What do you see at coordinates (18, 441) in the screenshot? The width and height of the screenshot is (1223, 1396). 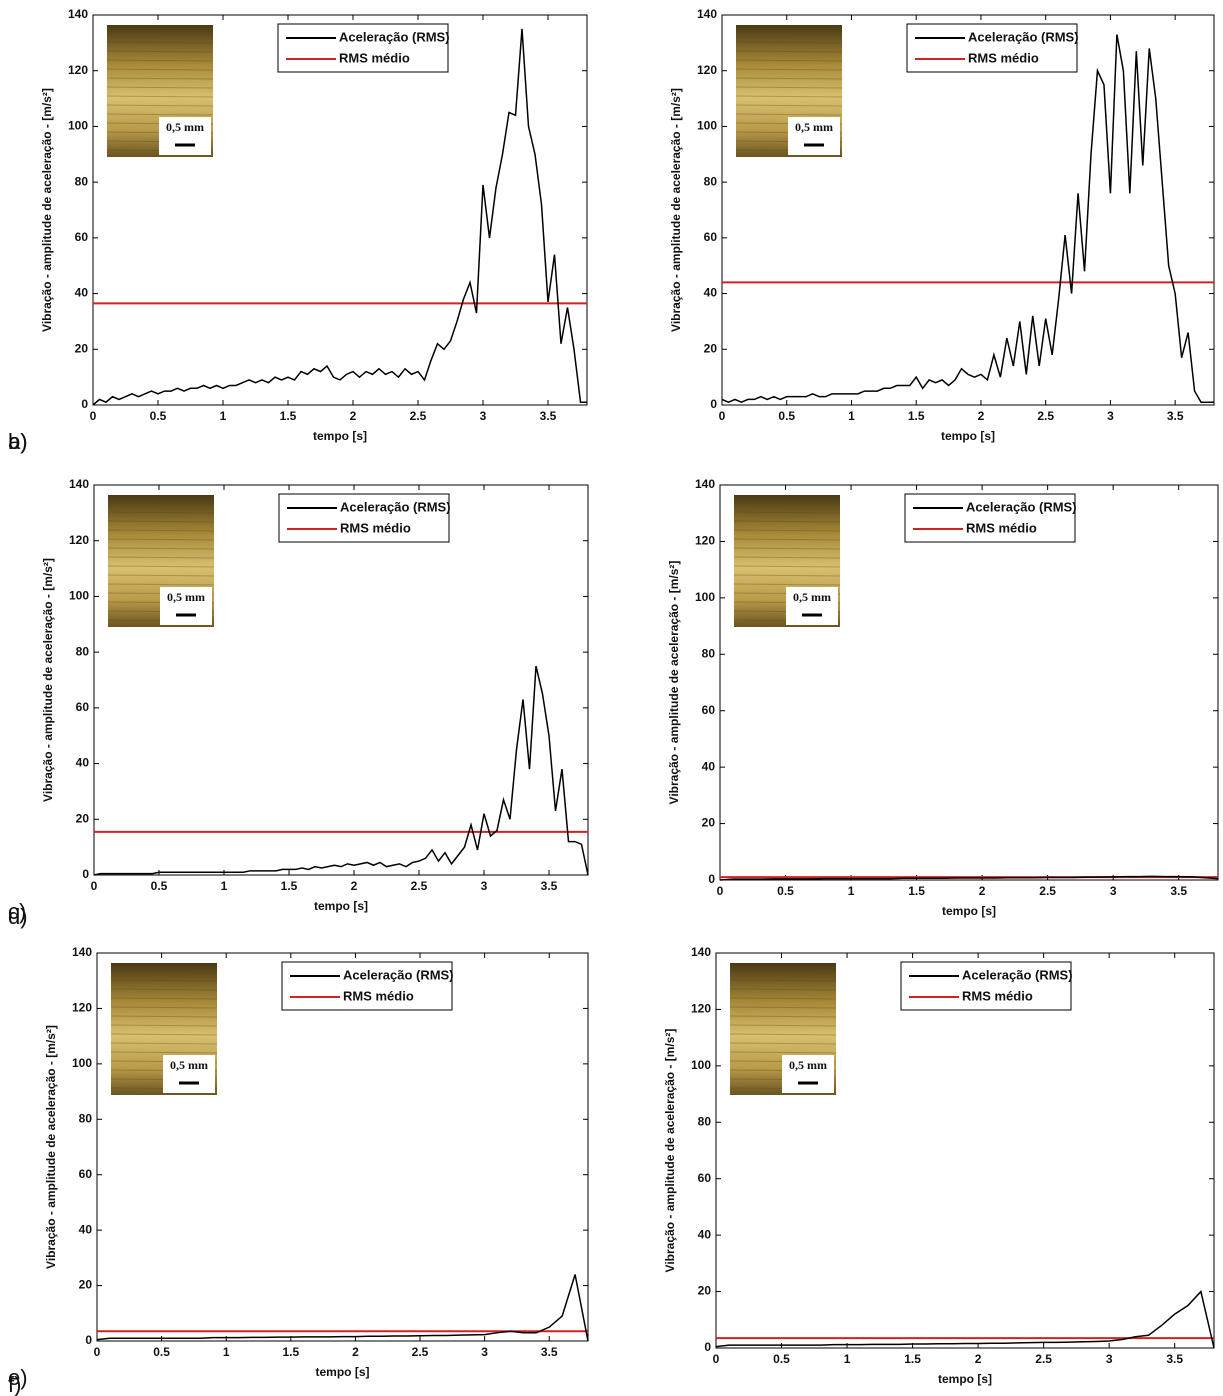 I see `panel-label: b)` at bounding box center [18, 441].